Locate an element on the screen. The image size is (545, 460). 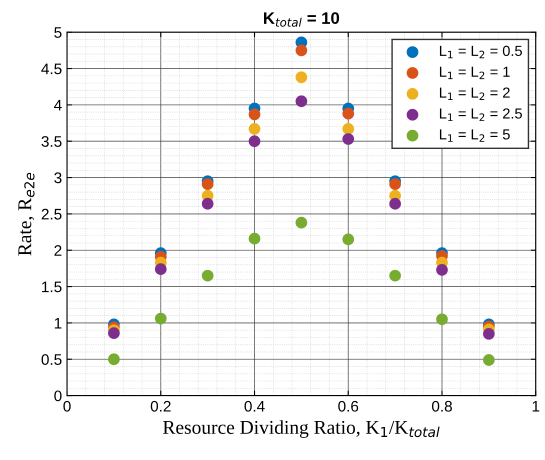
y-tick-label: 0 is located at coordinates (58, 396).